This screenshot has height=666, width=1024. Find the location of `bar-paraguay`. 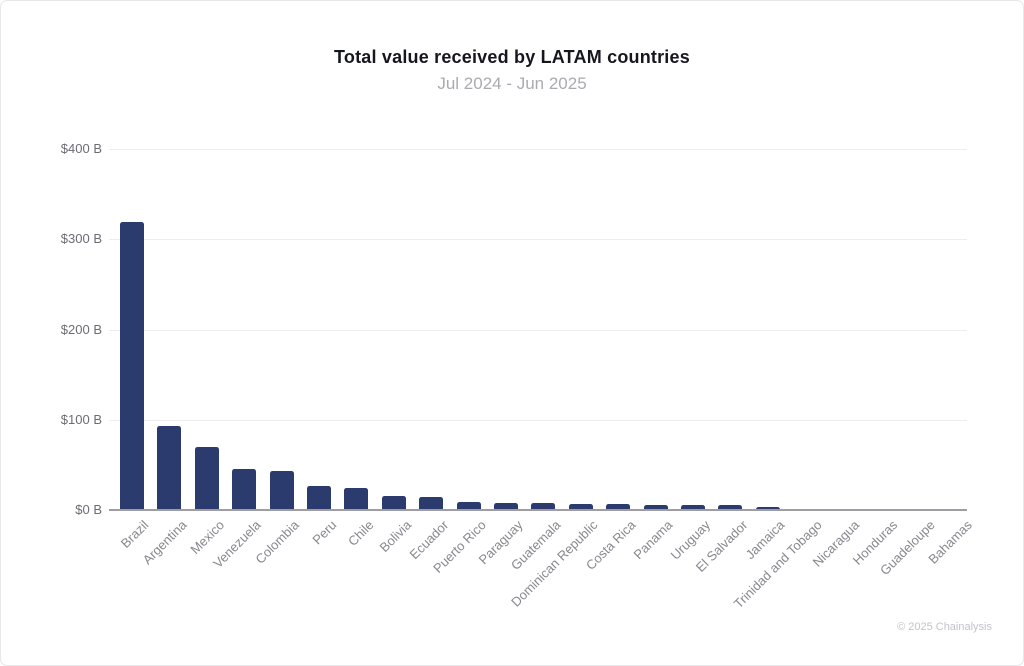

bar-paraguay is located at coordinates (506, 506).